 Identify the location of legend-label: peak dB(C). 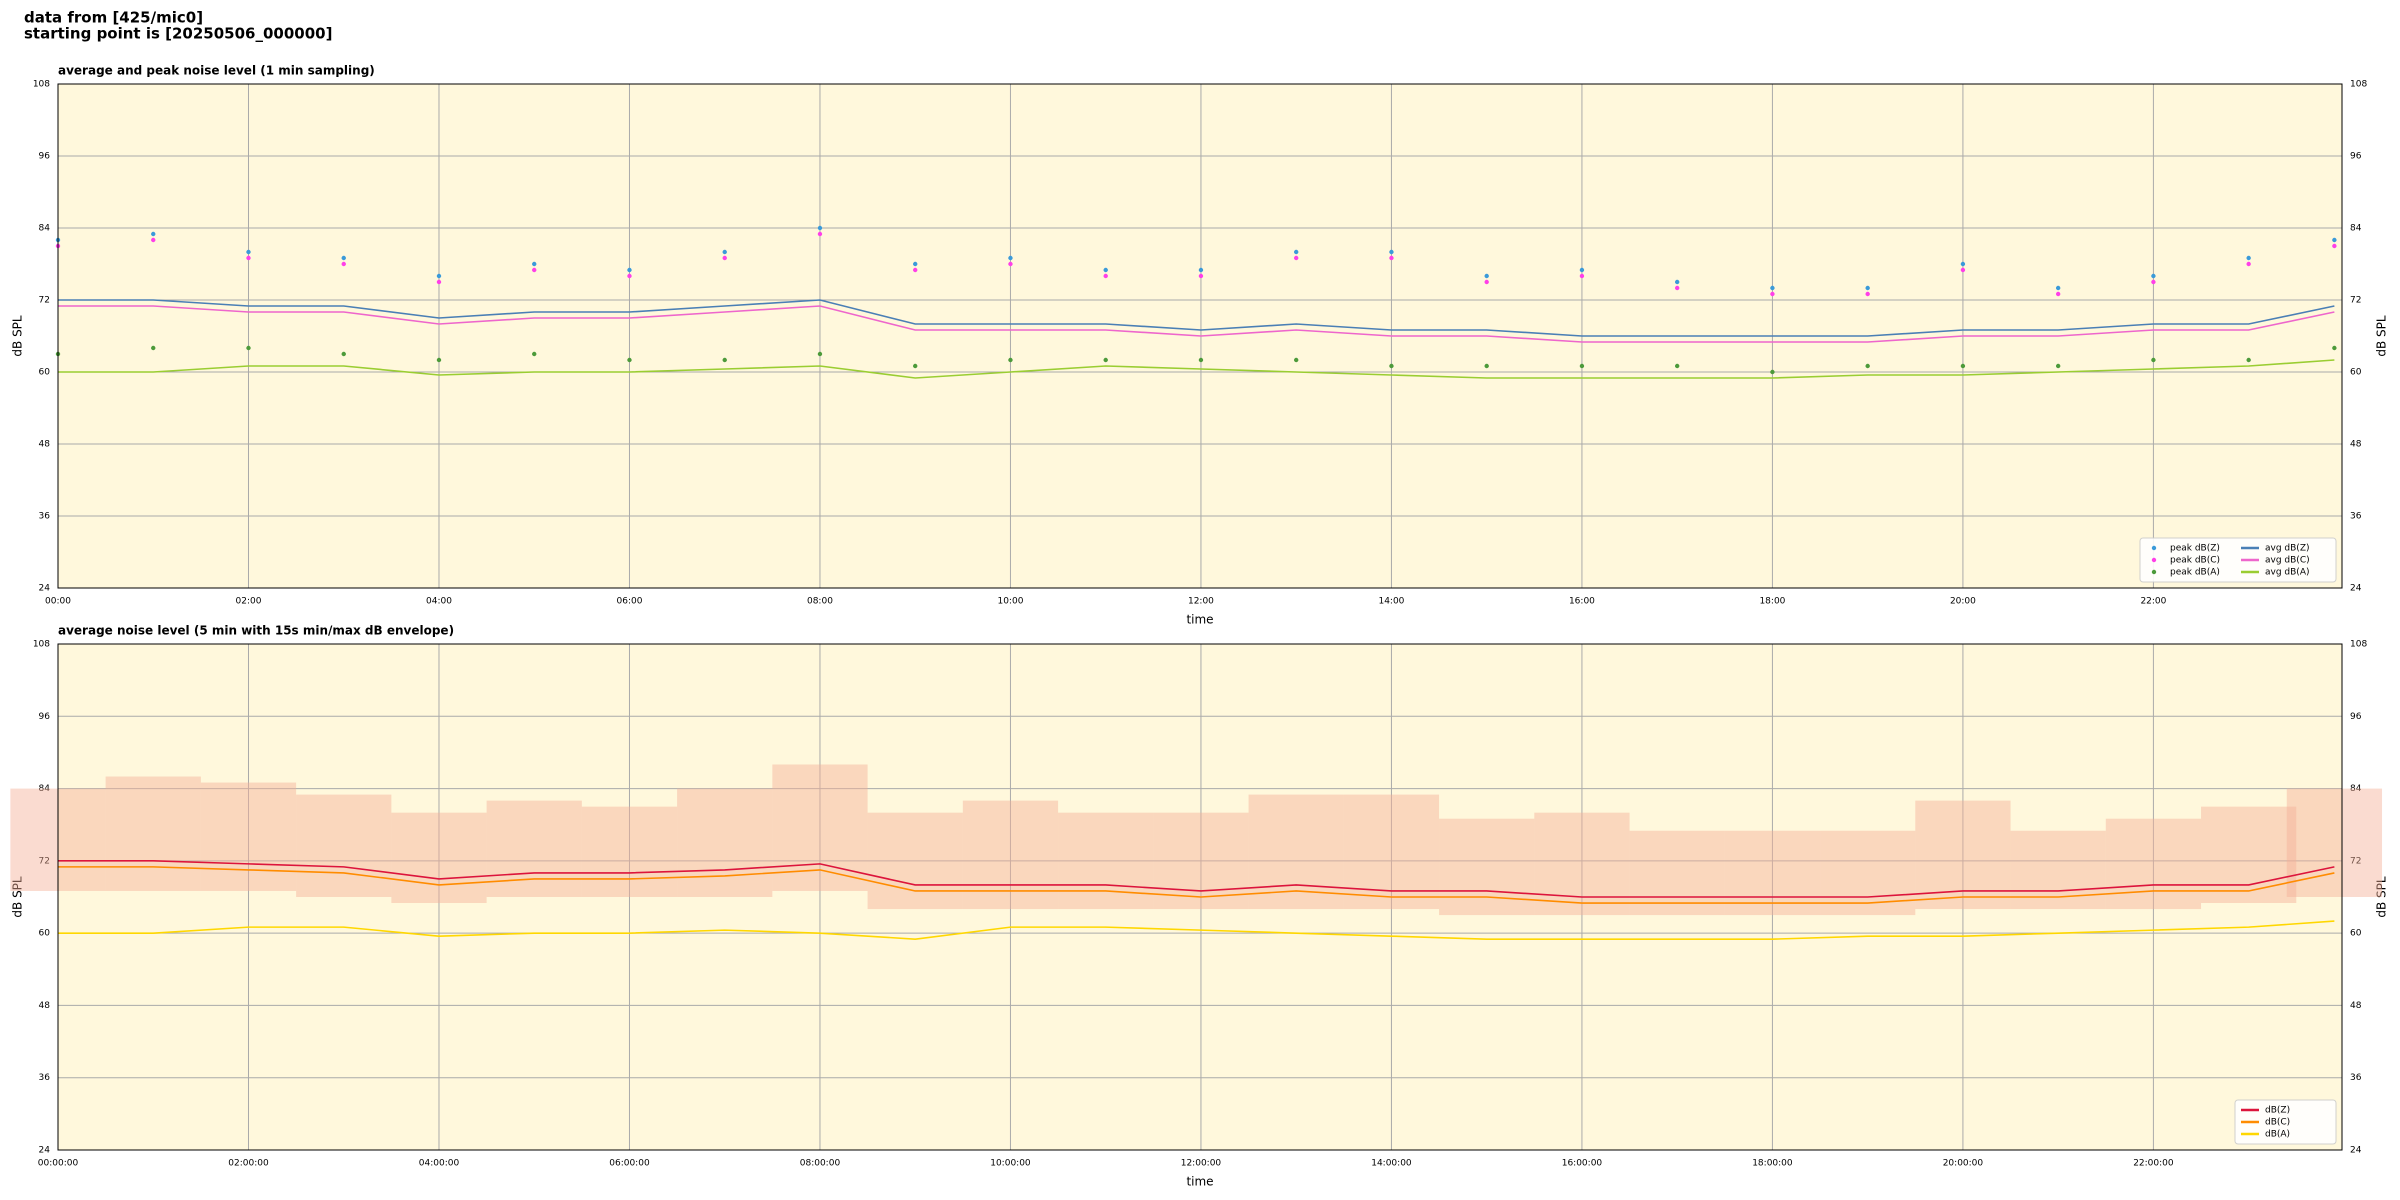
(2195, 561).